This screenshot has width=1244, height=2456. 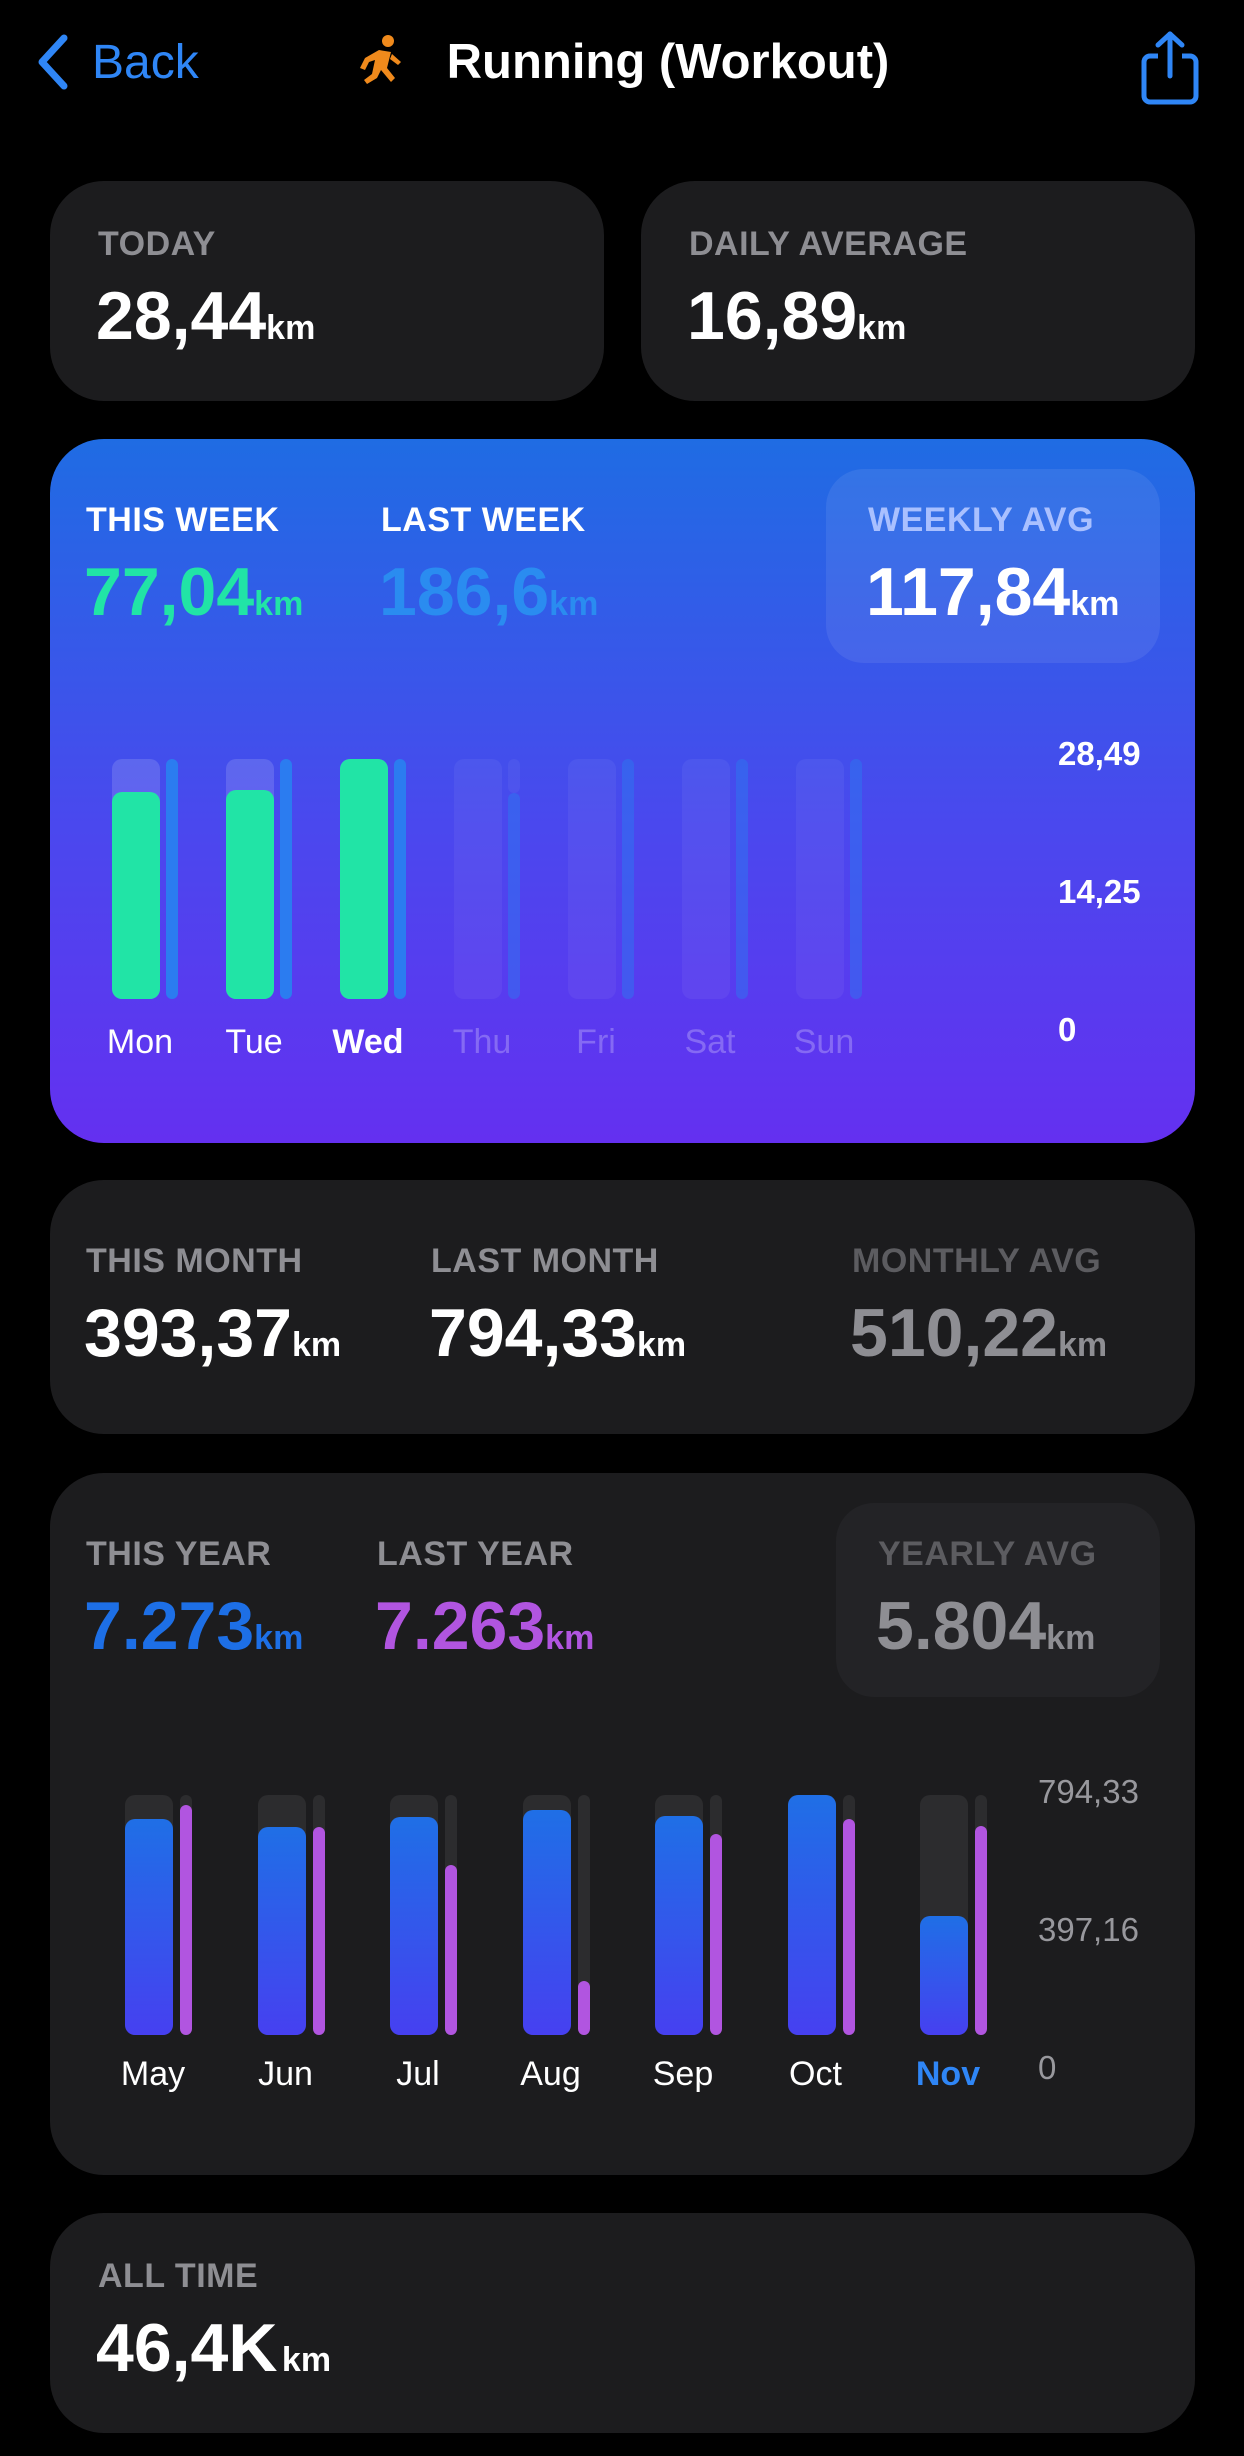 I want to click on share-icon, so click(x=1170, y=68).